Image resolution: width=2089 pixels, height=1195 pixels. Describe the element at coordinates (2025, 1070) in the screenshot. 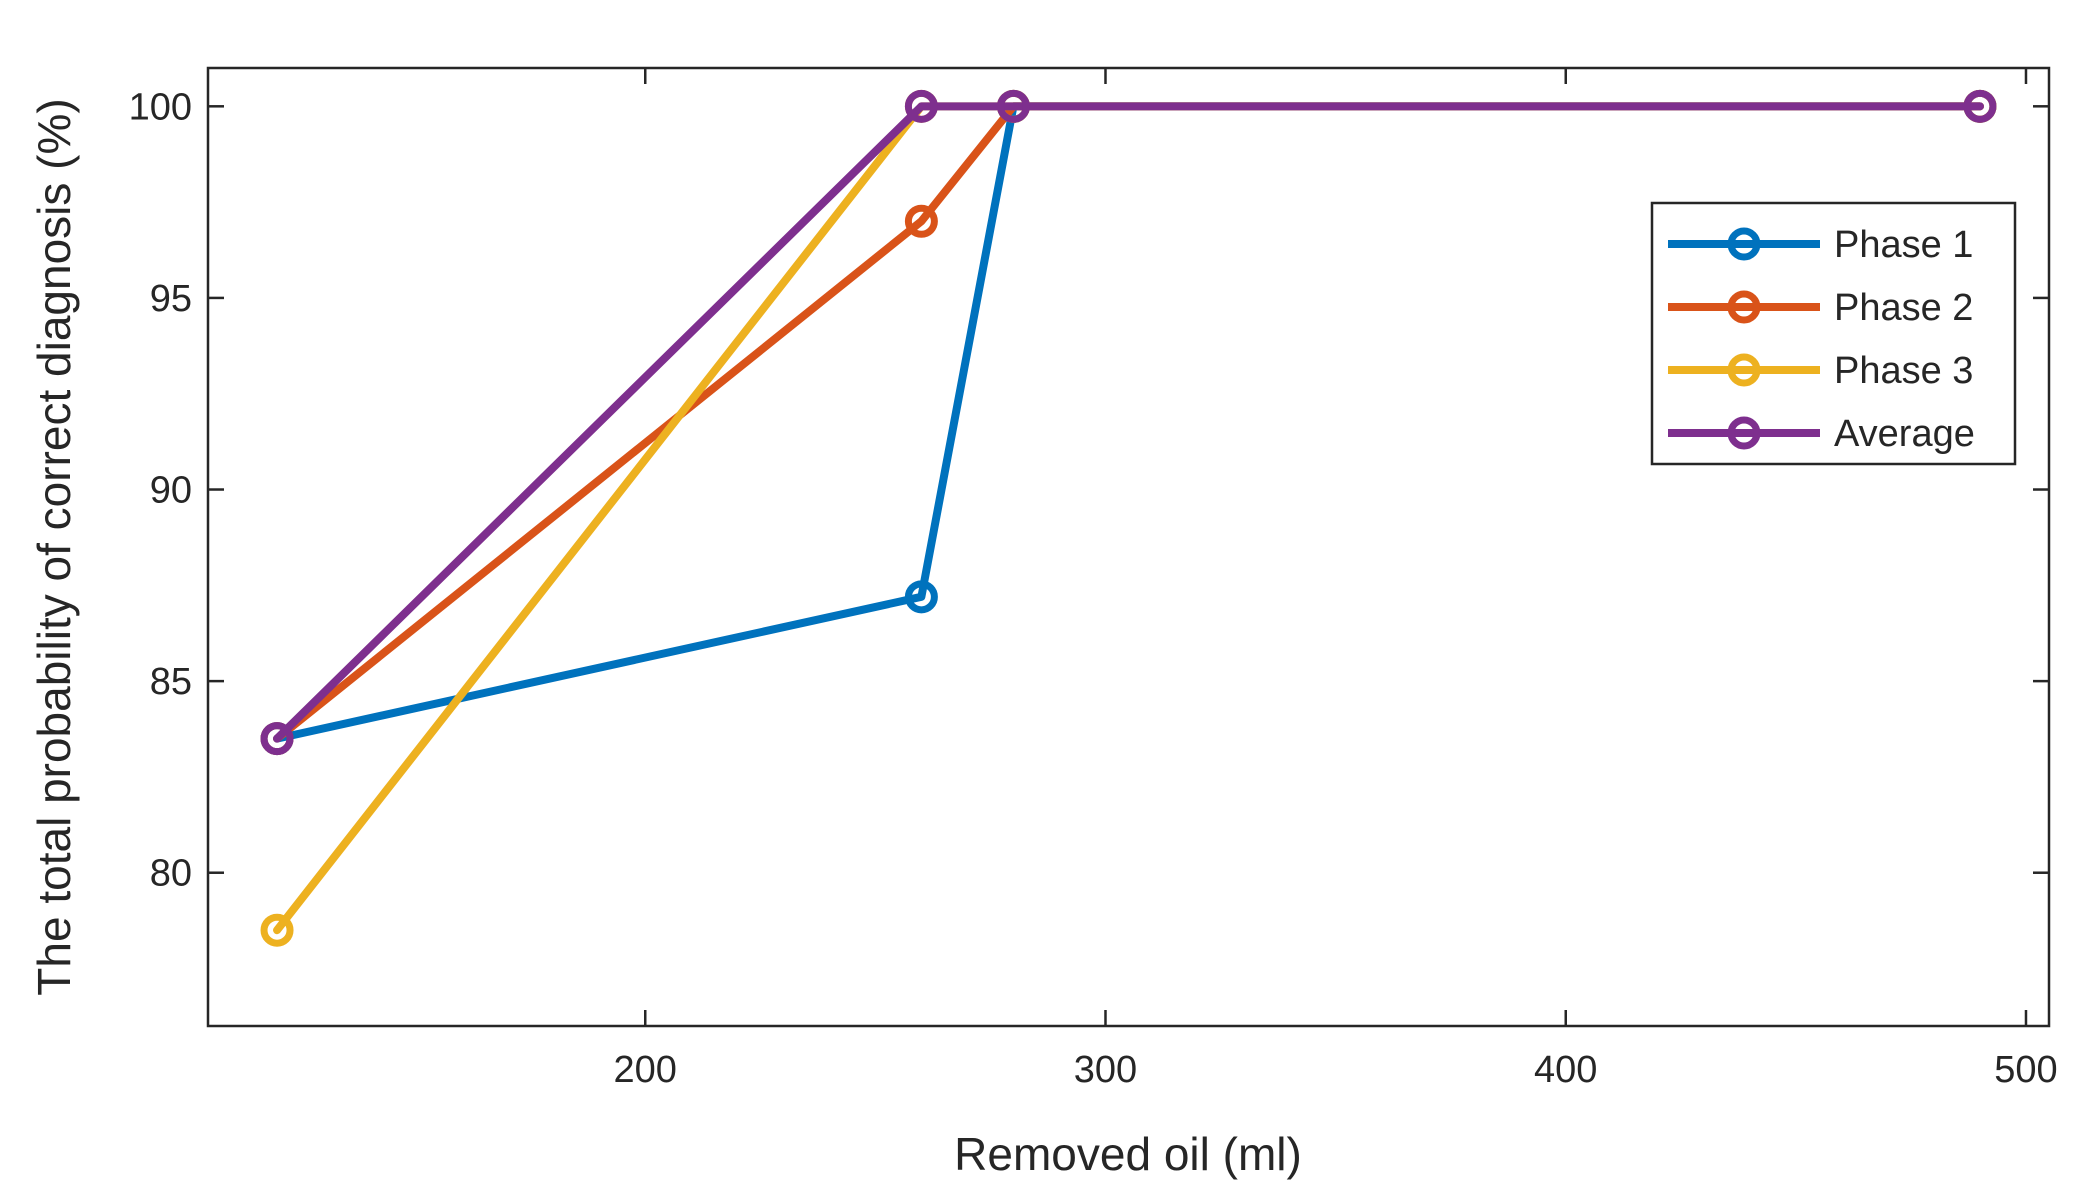

I see `x-tick-label: 500` at that location.